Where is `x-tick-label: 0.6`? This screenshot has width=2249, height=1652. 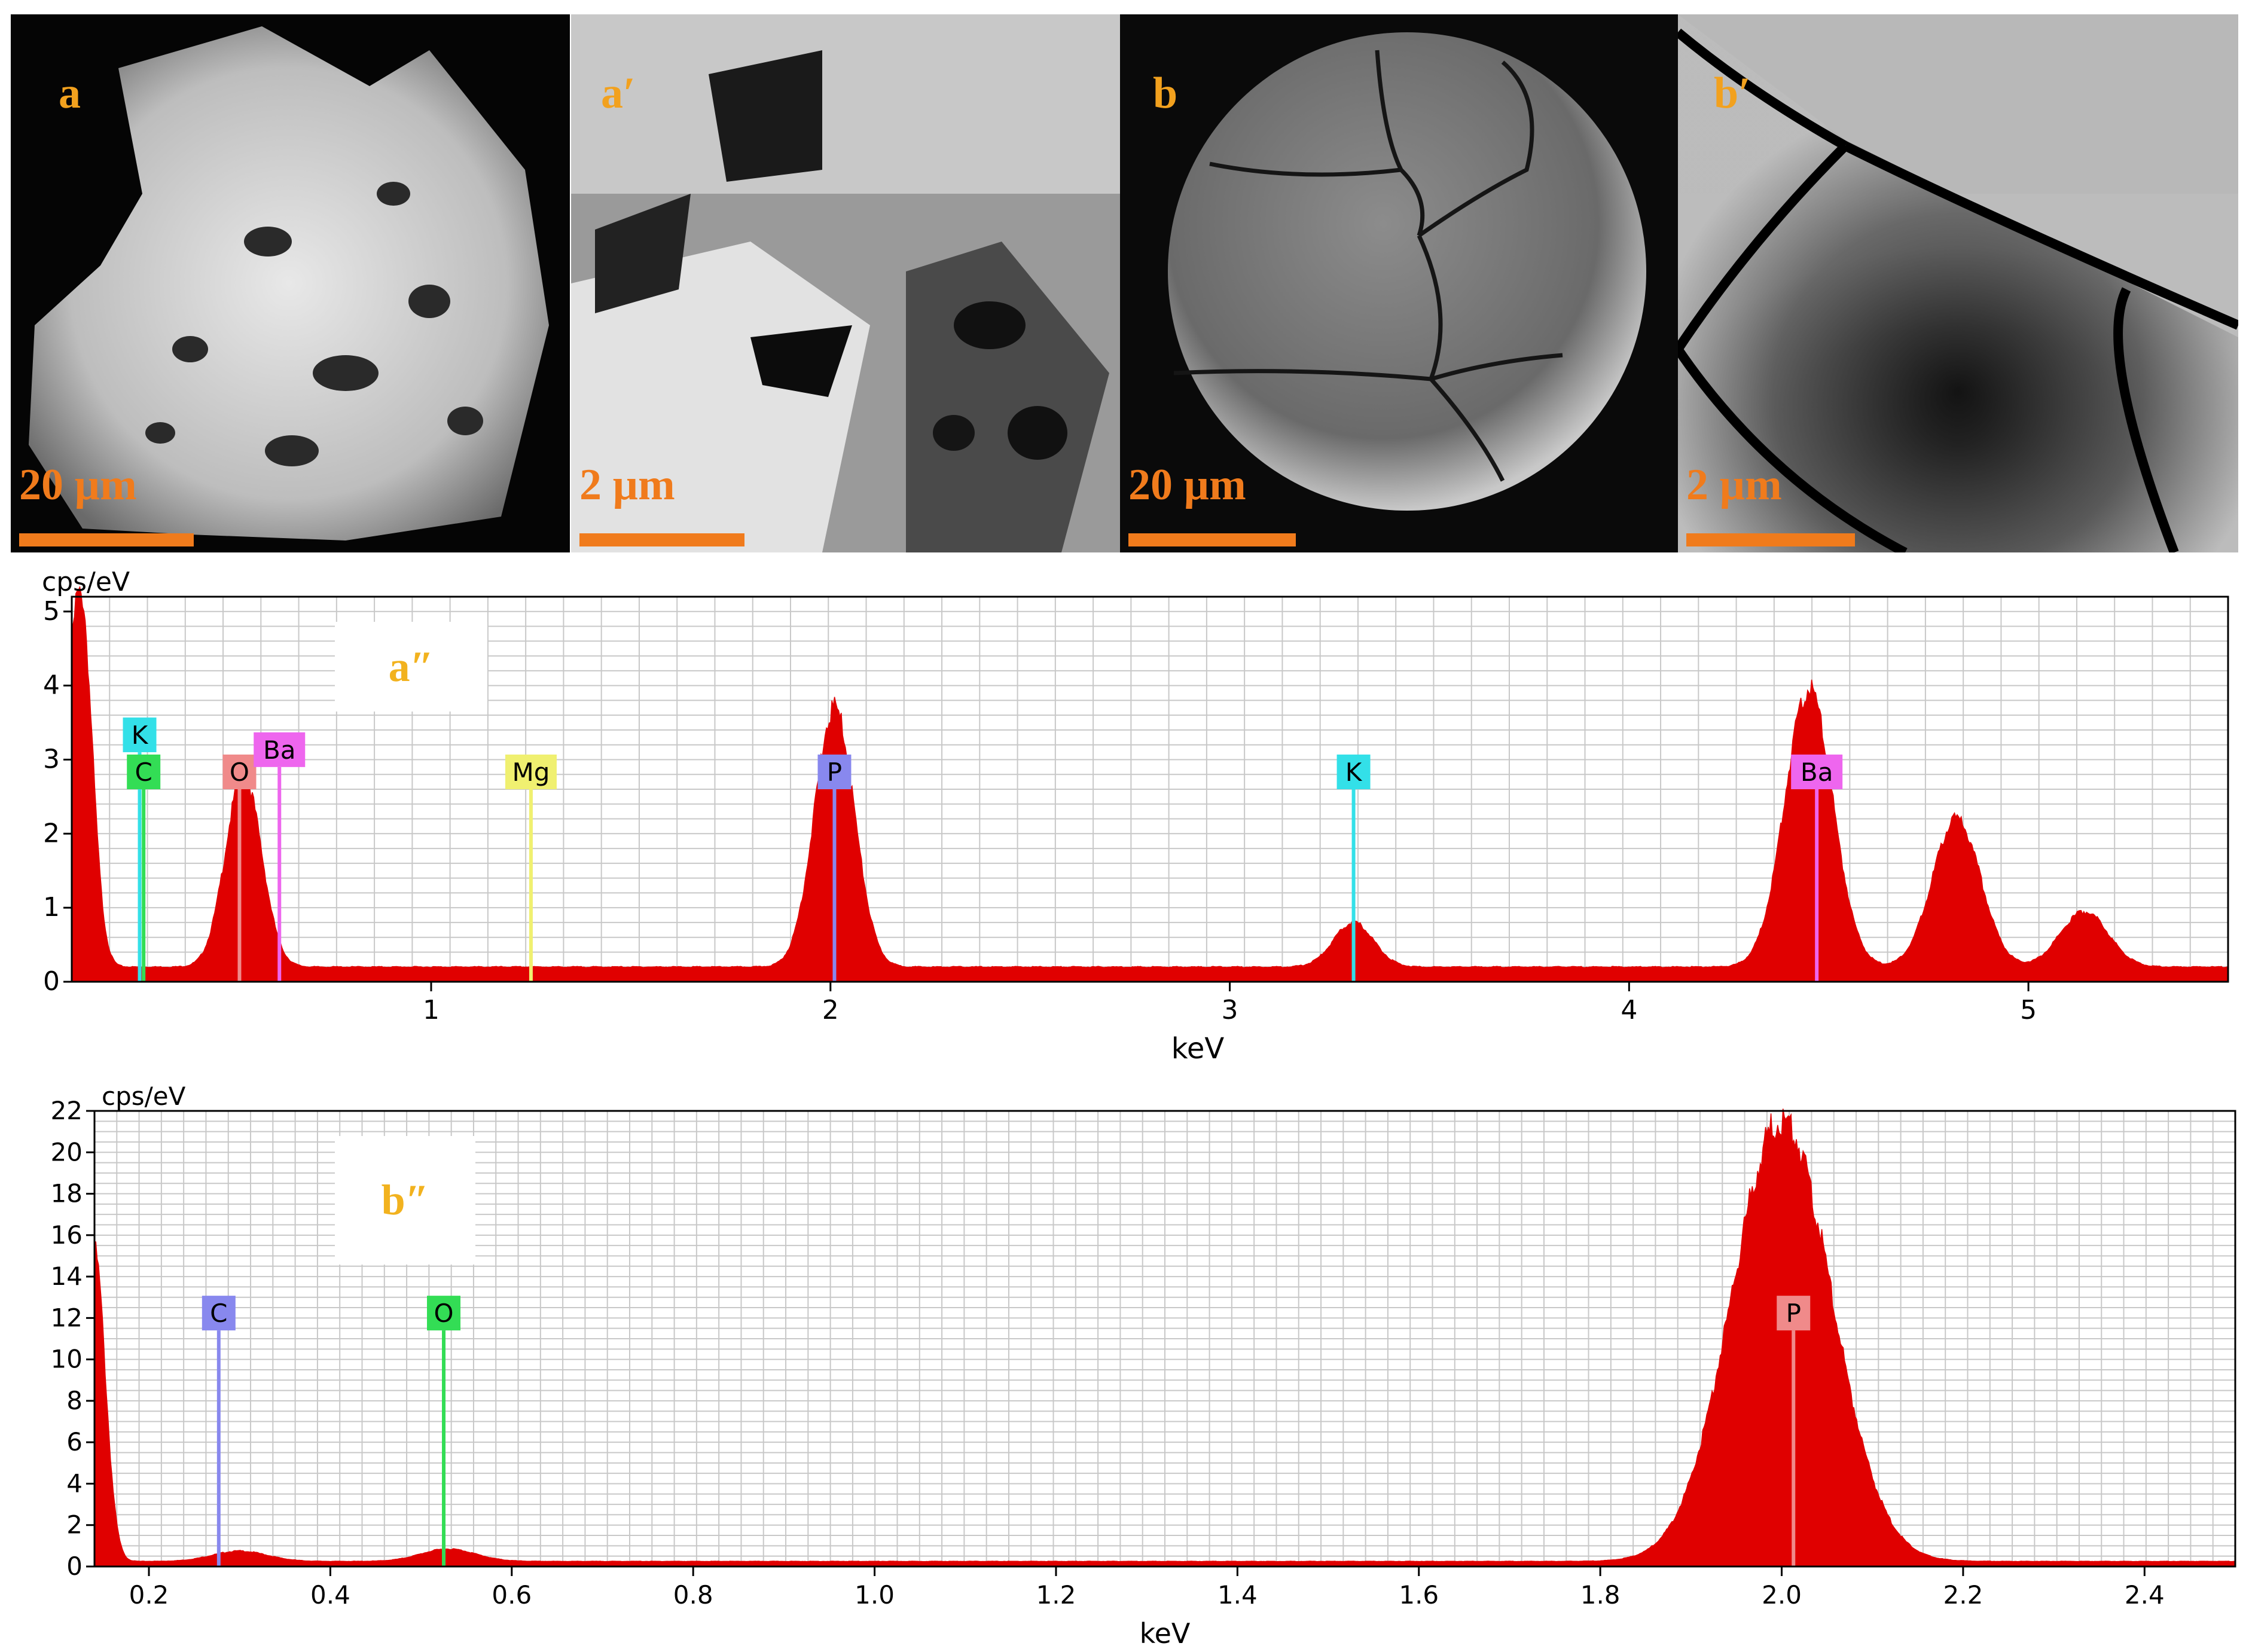 x-tick-label: 0.6 is located at coordinates (512, 1595).